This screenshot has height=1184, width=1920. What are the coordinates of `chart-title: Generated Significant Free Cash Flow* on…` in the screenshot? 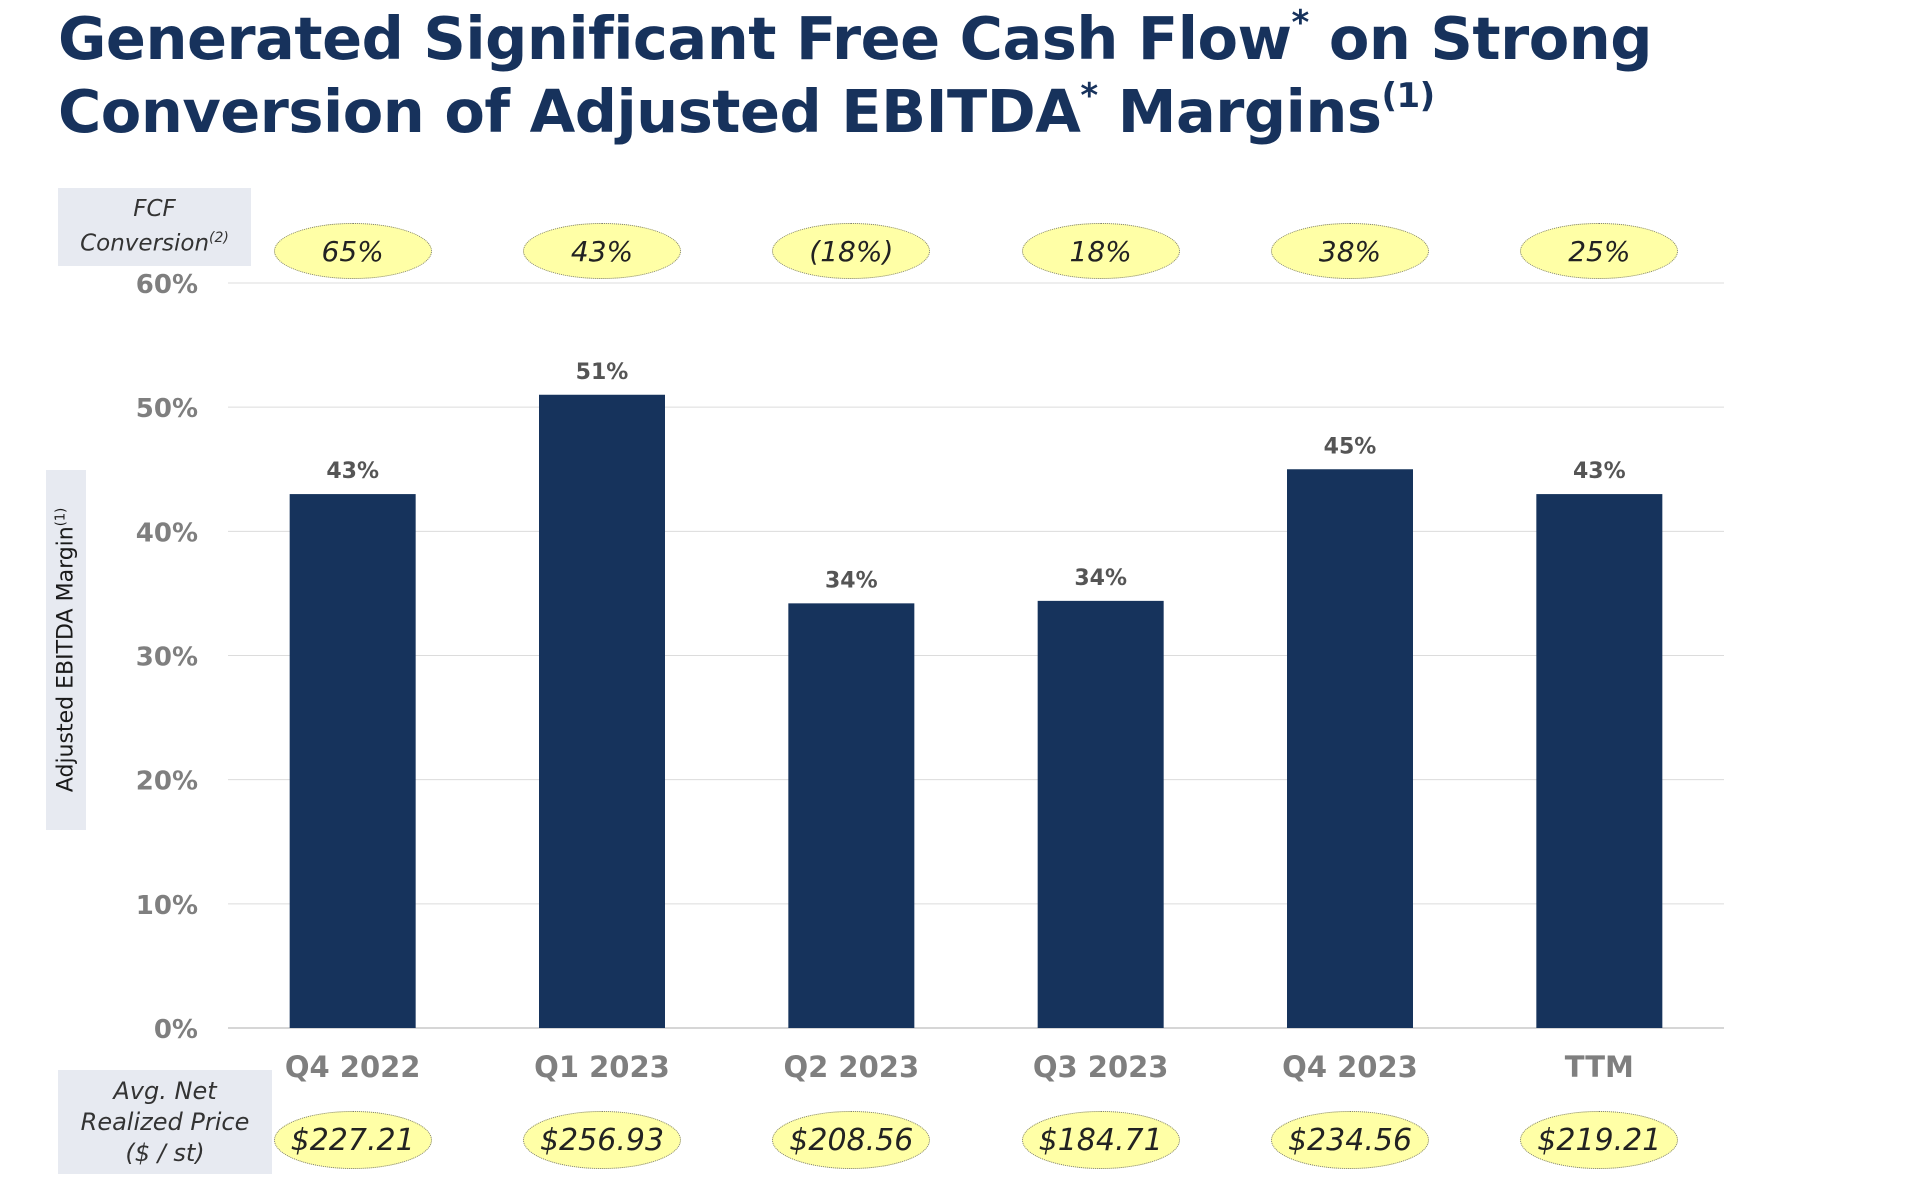 It's located at (908, 75).